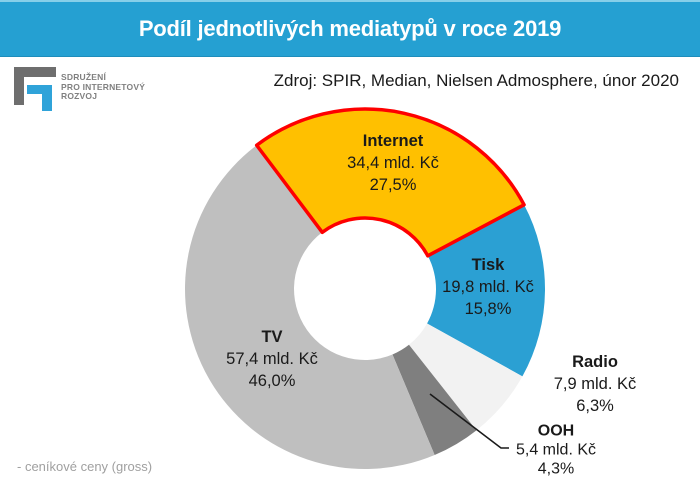 This screenshot has width=700, height=496. I want to click on logo-text-line: SDRUŽENÍ, so click(84, 77).